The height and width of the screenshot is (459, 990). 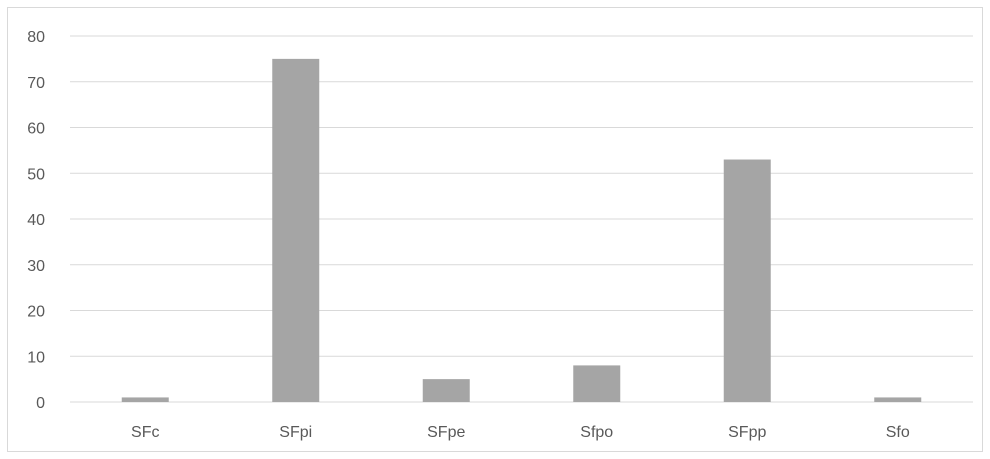 What do you see at coordinates (36, 312) in the screenshot?
I see `y-tick-label: 20` at bounding box center [36, 312].